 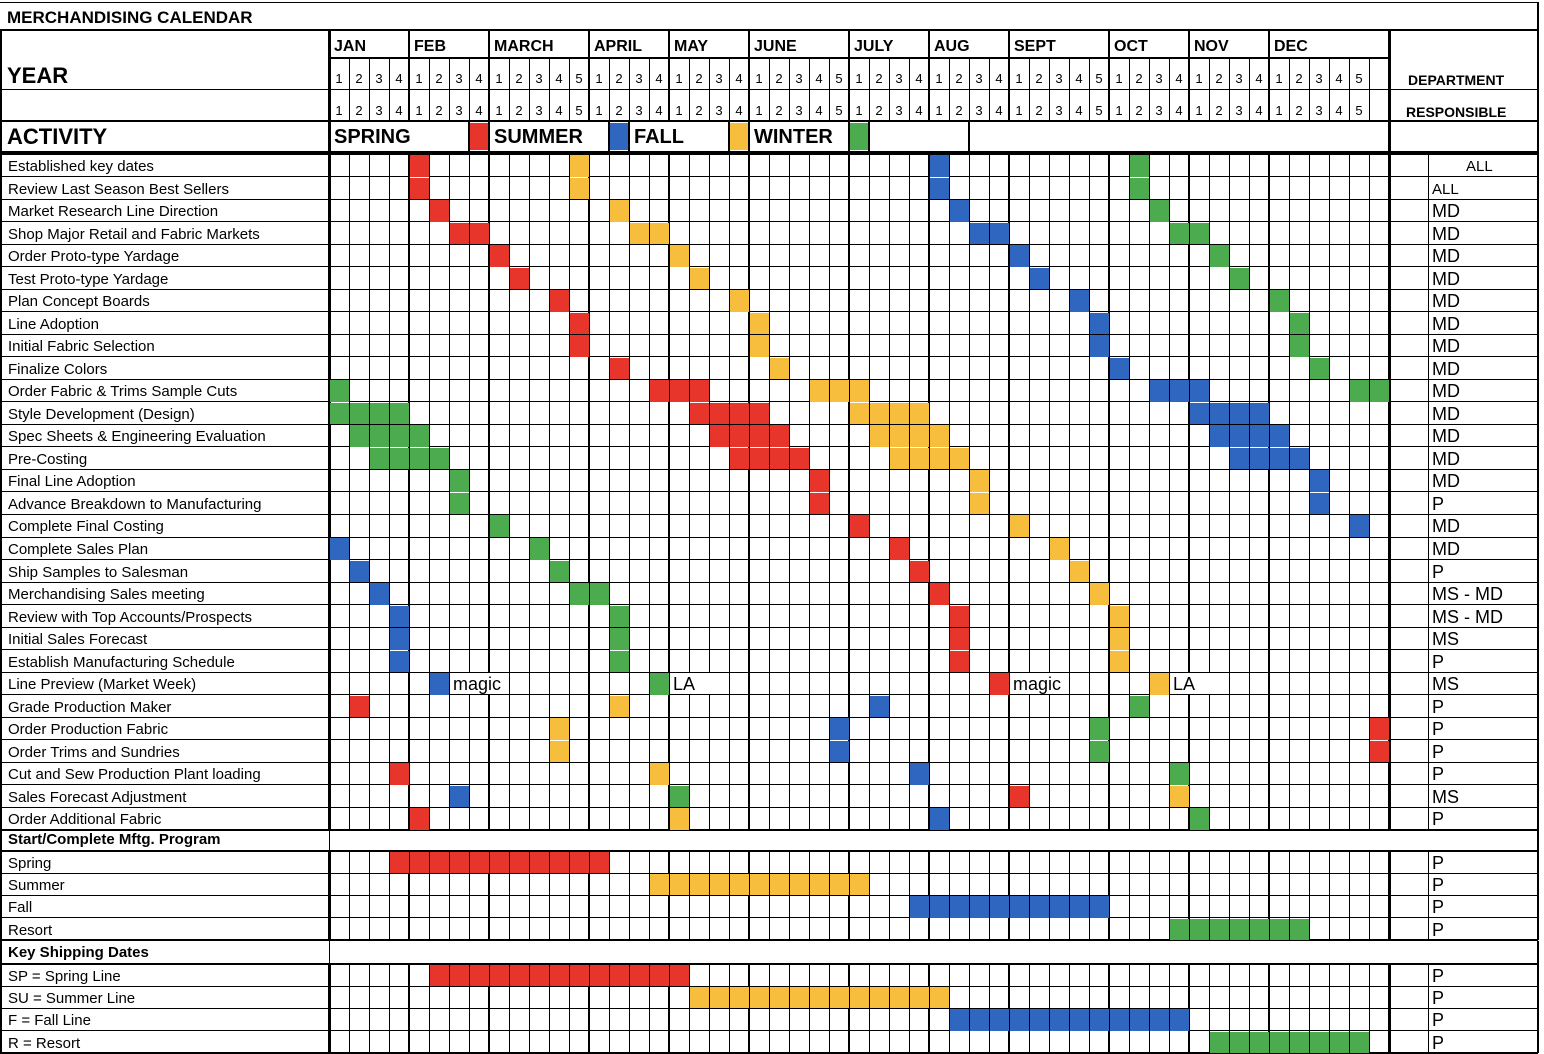 What do you see at coordinates (121, 662) in the screenshot?
I see `activity-name: Establish Manufacturing Schedule` at bounding box center [121, 662].